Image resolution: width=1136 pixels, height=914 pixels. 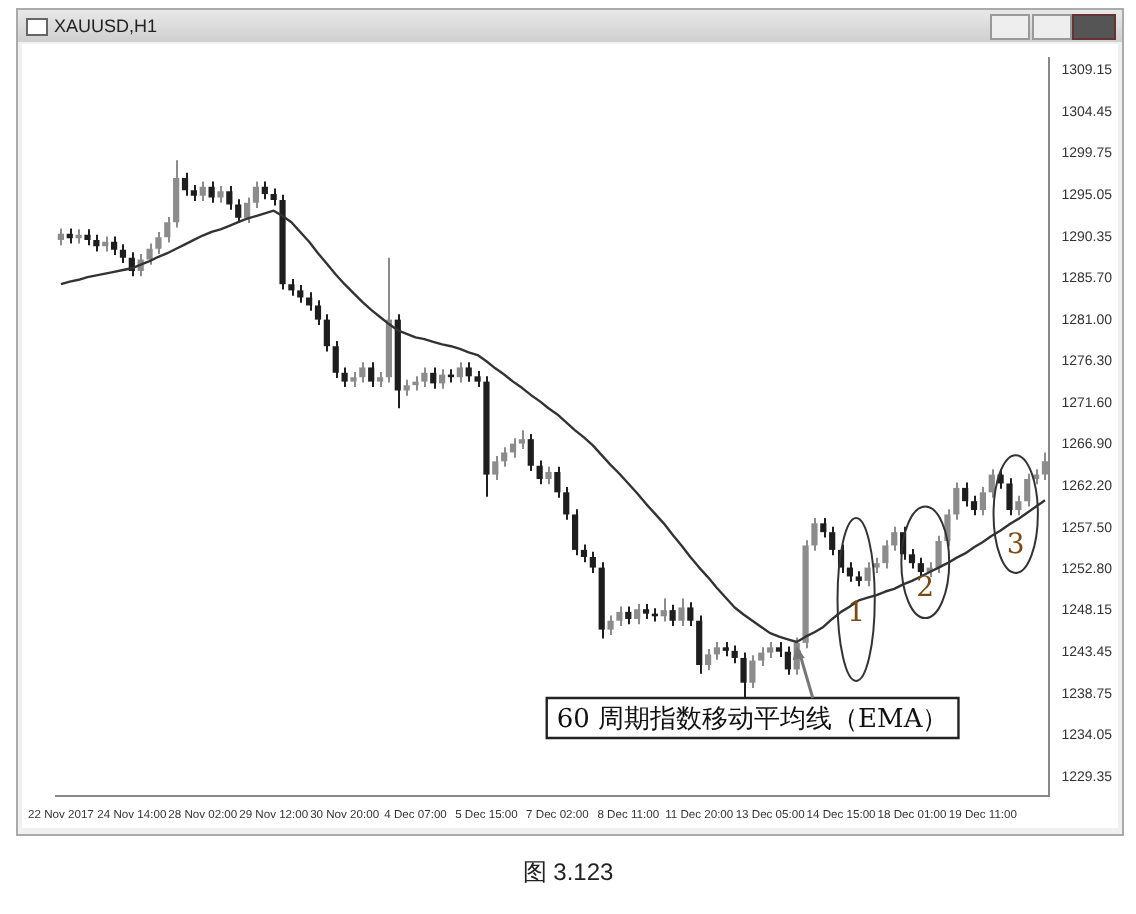 I want to click on text: 60 周期指数移动平均线（EMA）, so click(x=752, y=719).